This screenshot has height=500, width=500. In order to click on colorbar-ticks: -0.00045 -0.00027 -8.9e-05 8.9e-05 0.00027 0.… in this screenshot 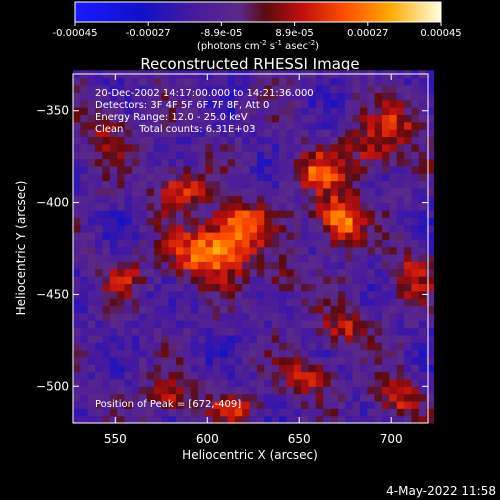, I will do `click(257, 30)`.